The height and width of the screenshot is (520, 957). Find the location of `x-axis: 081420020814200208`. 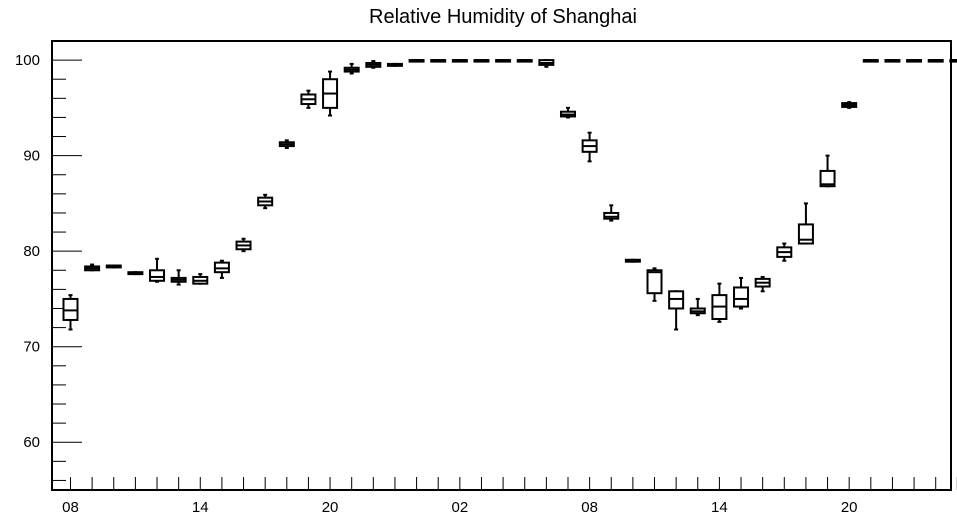

x-axis: 081420020814200208 is located at coordinates (509, 496).